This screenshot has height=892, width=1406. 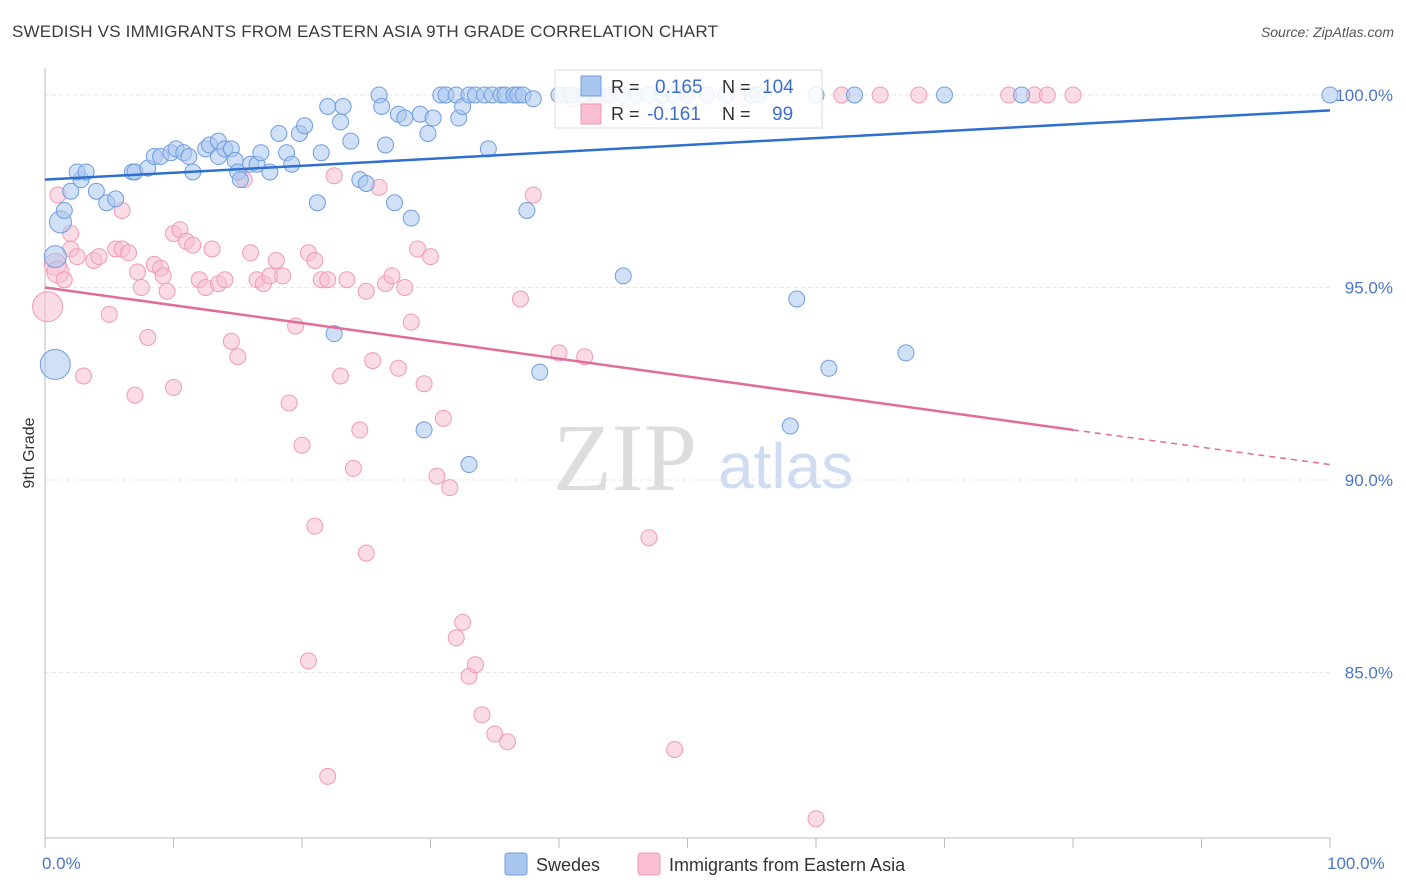 What do you see at coordinates (61, 863) in the screenshot?
I see `x-tick-label-min: 0.0%` at bounding box center [61, 863].